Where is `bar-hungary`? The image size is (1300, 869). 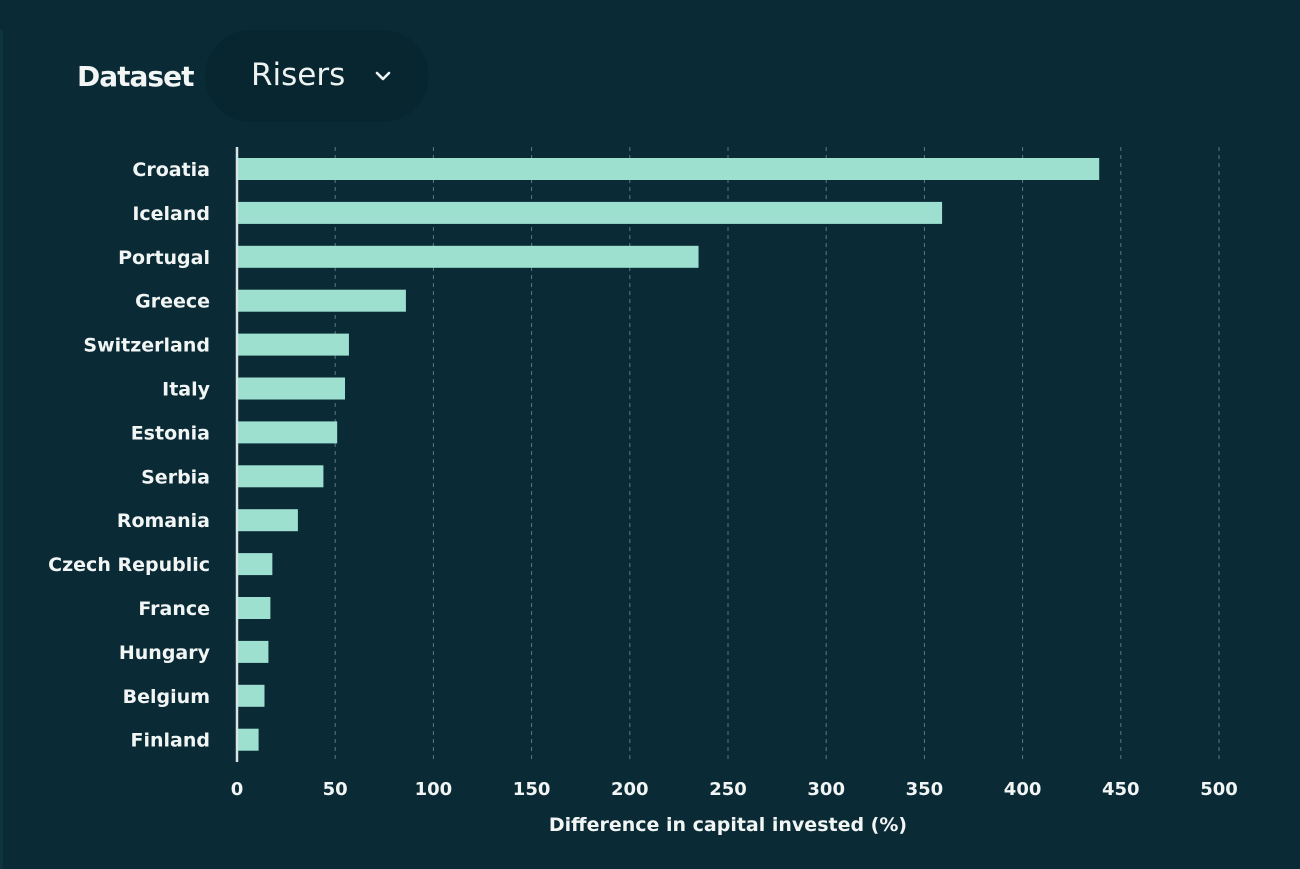 bar-hungary is located at coordinates (253, 651).